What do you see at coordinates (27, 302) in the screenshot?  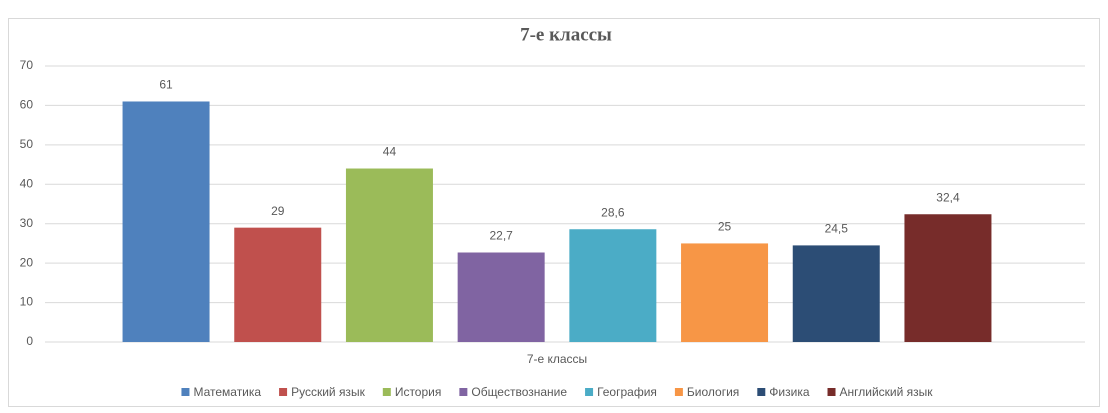 I see `y-tick-label: 10` at bounding box center [27, 302].